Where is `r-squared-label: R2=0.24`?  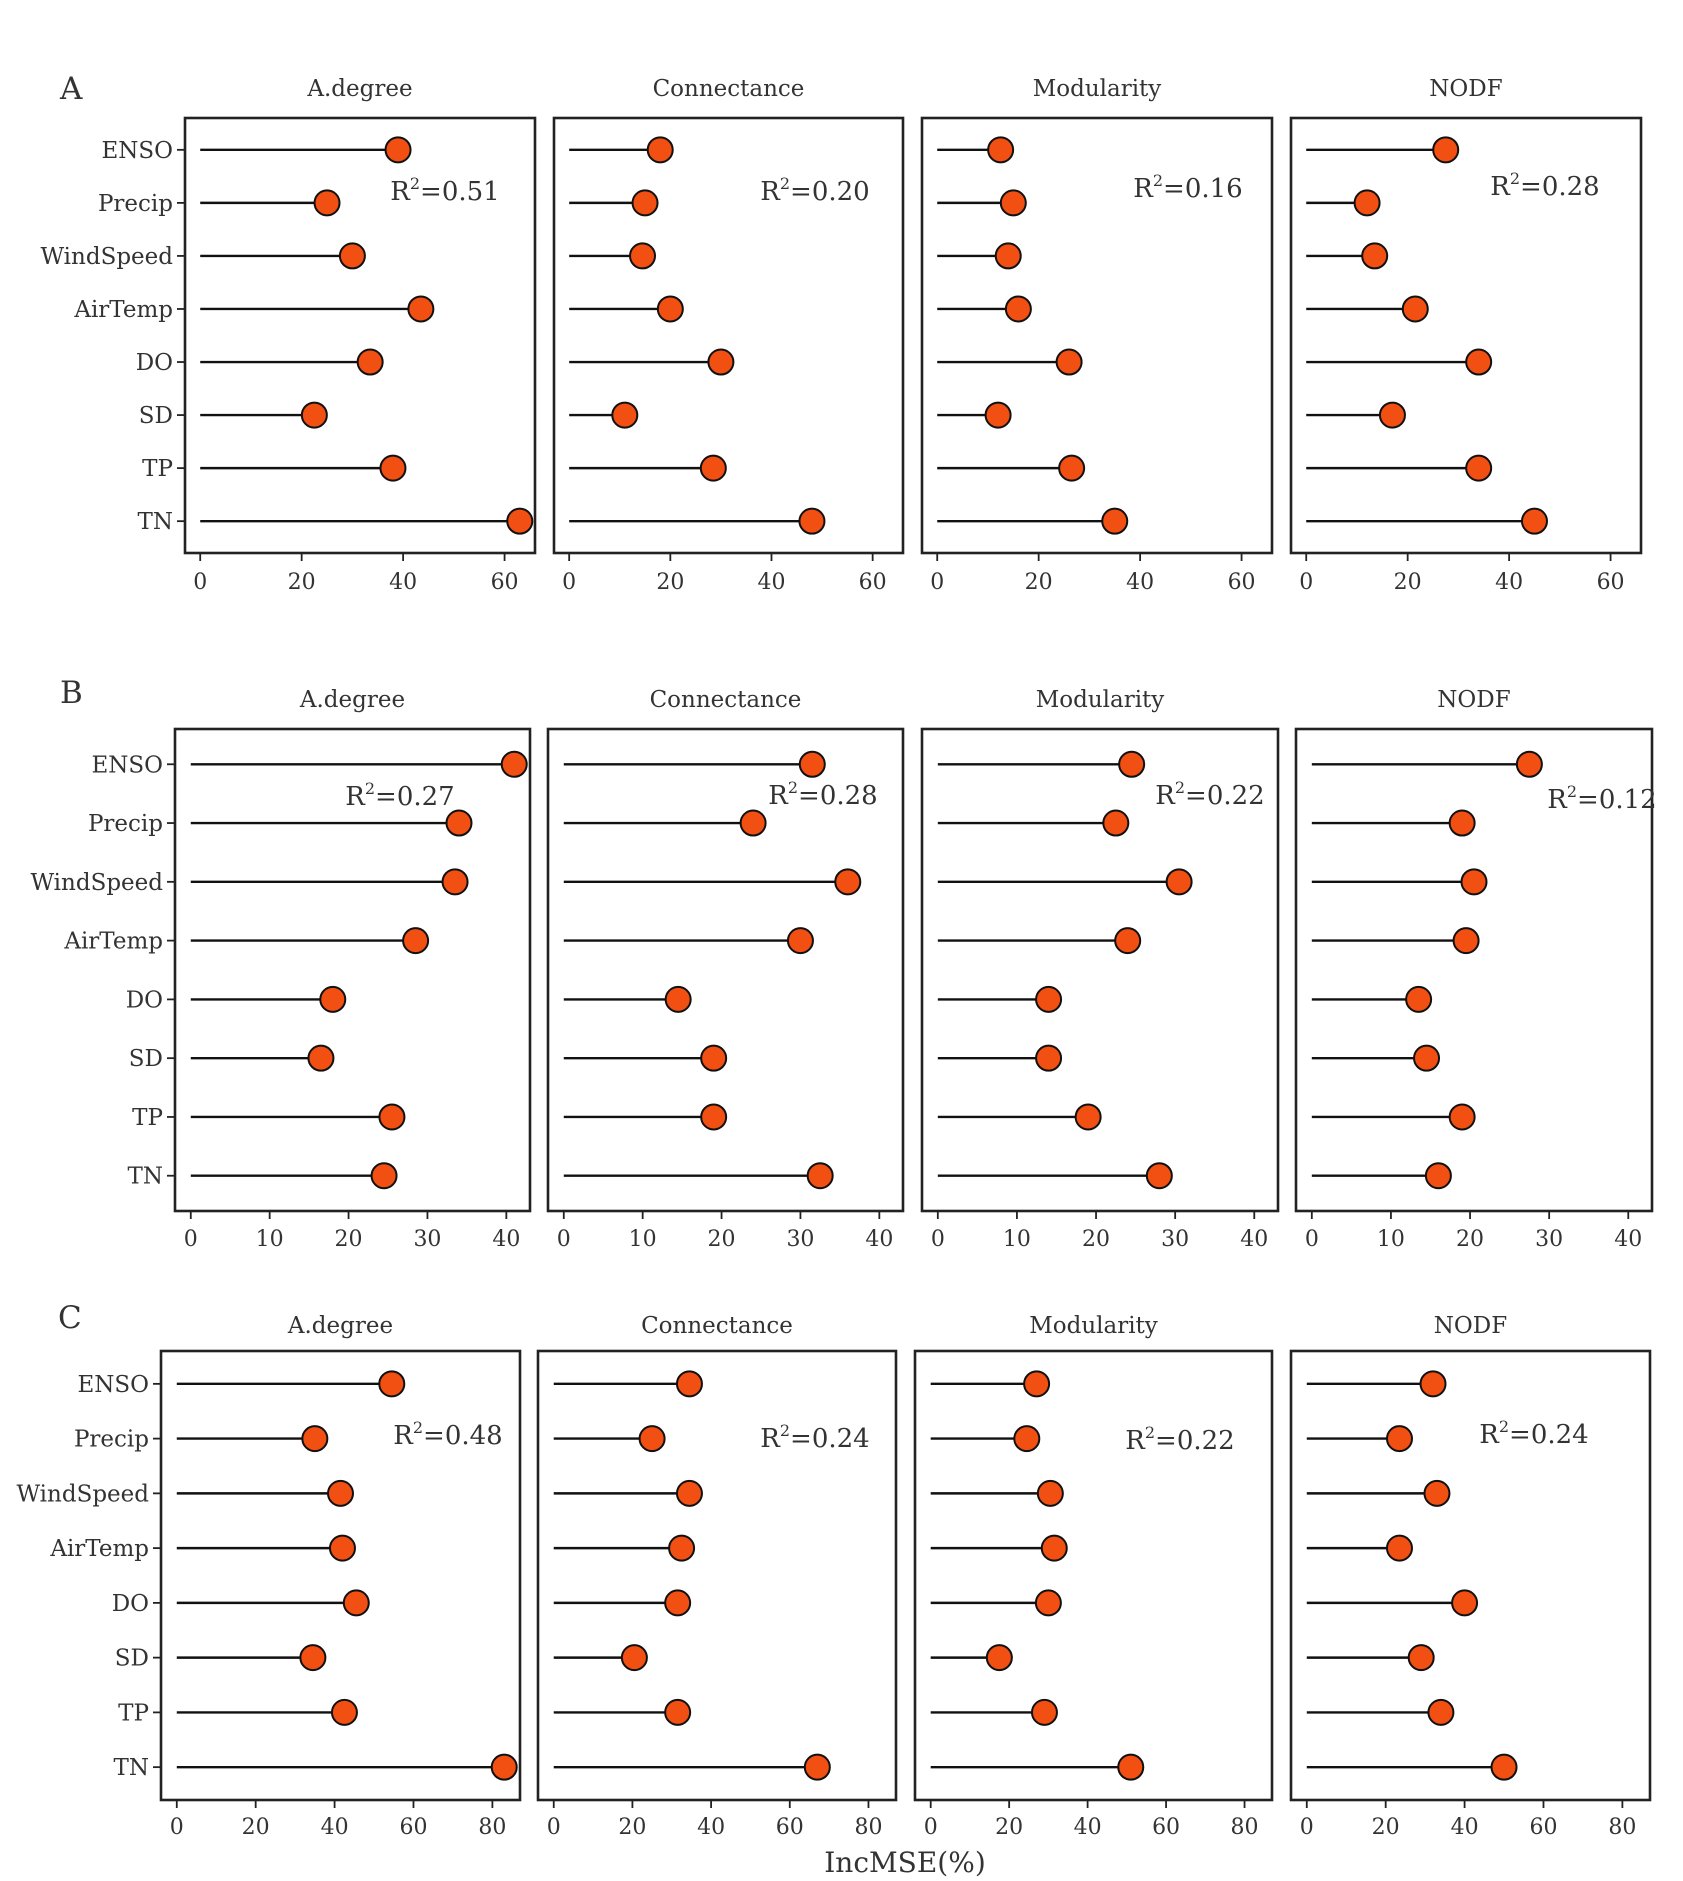
r-squared-label: R2=0.24 is located at coordinates (1533, 1433).